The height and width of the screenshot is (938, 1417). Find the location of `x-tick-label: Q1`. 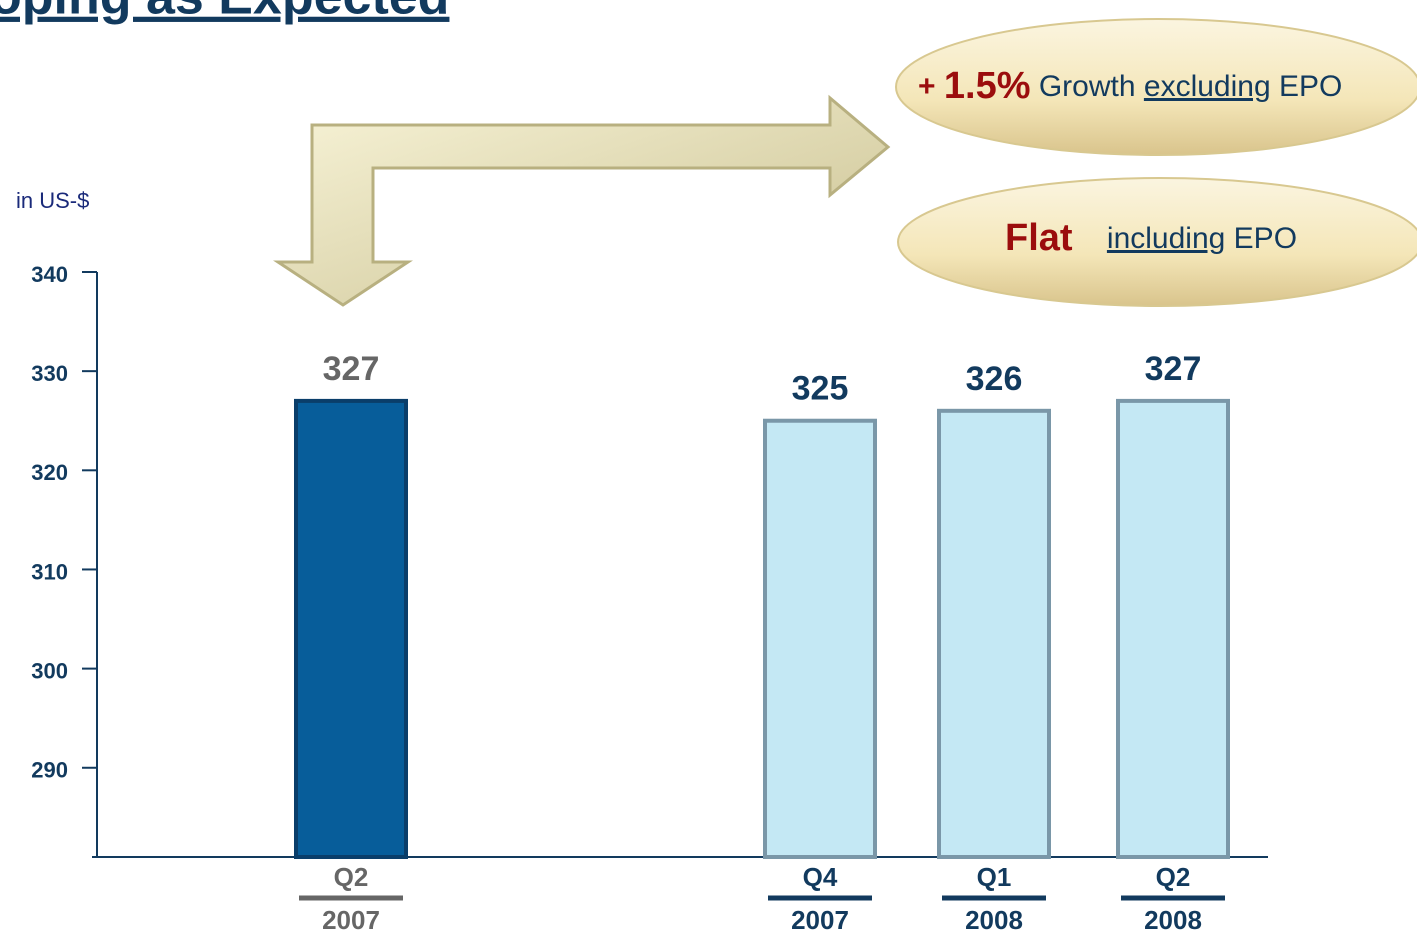

x-tick-label: Q1 is located at coordinates (994, 877).